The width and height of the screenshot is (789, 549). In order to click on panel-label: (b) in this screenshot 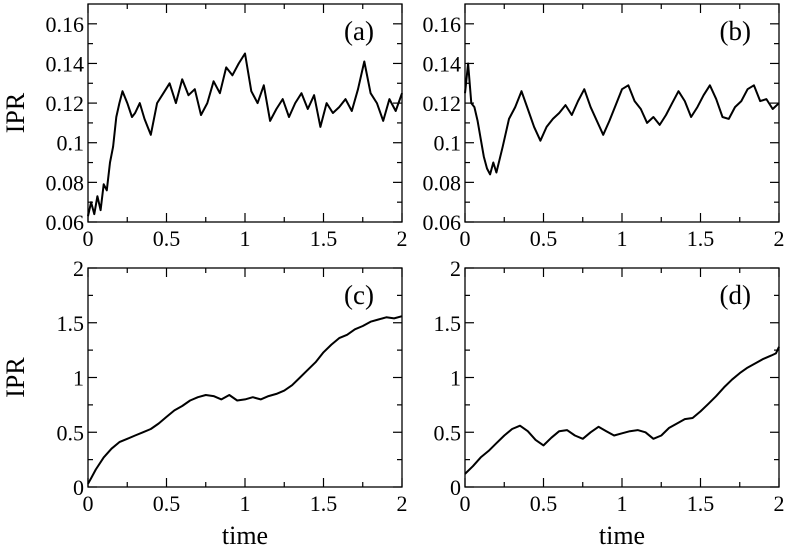, I will do `click(735, 31)`.